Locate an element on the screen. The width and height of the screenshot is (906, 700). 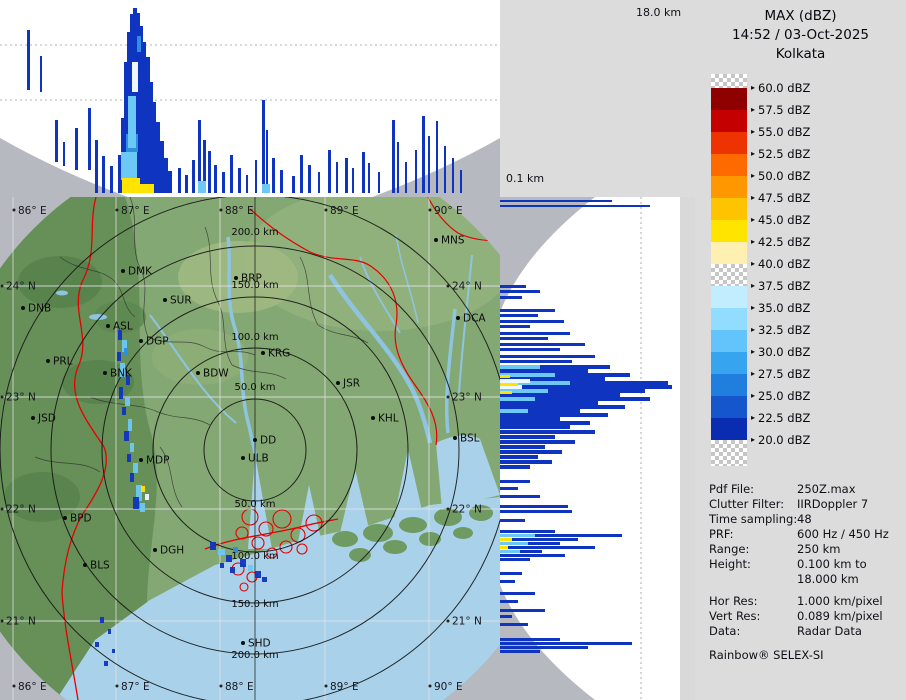
side-plot-margin is located at coordinates (687, 448).